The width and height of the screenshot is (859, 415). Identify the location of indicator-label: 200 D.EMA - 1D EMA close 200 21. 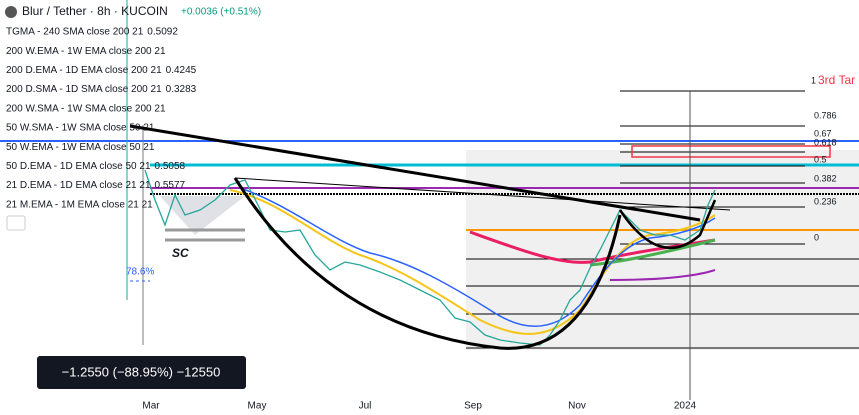
(84, 70).